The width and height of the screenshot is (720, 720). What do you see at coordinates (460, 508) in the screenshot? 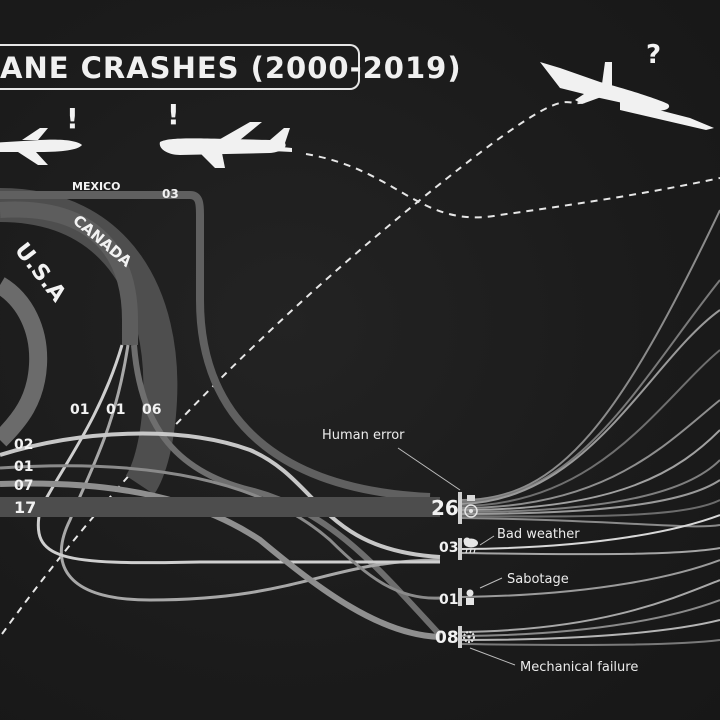
I see `node-human-error` at bounding box center [460, 508].